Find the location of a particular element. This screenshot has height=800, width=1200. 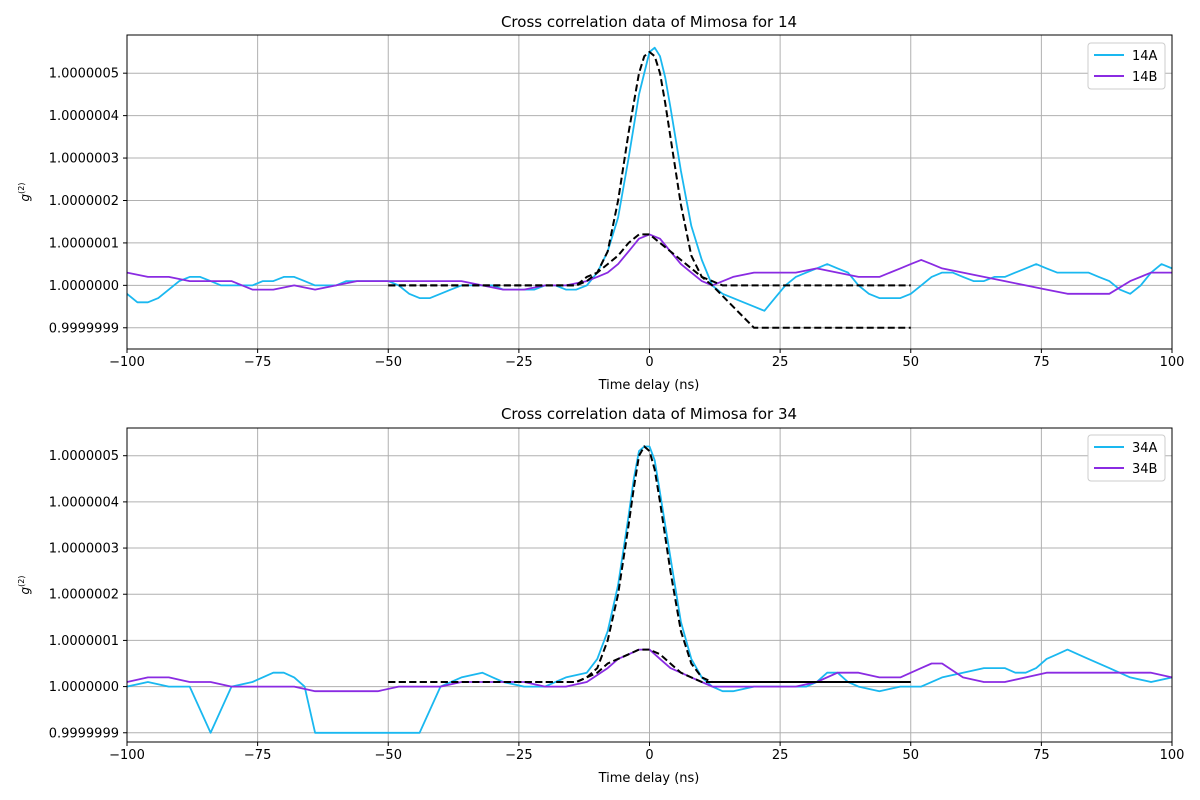

chart-title: Cross correlation data of Mimosa for 34 is located at coordinates (649, 414).